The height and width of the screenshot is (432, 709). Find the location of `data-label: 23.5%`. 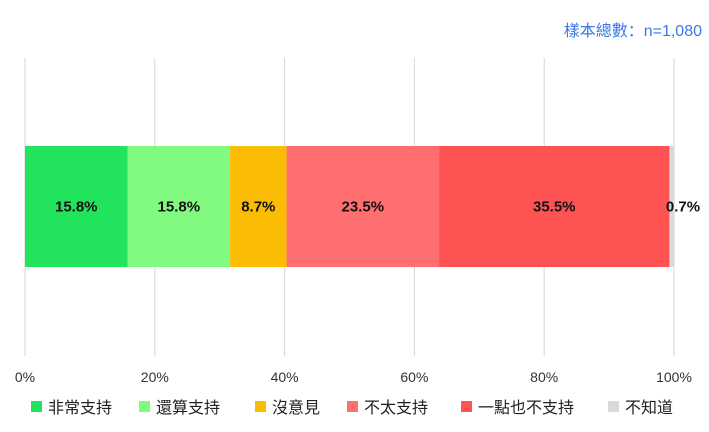

data-label: 23.5% is located at coordinates (363, 207).